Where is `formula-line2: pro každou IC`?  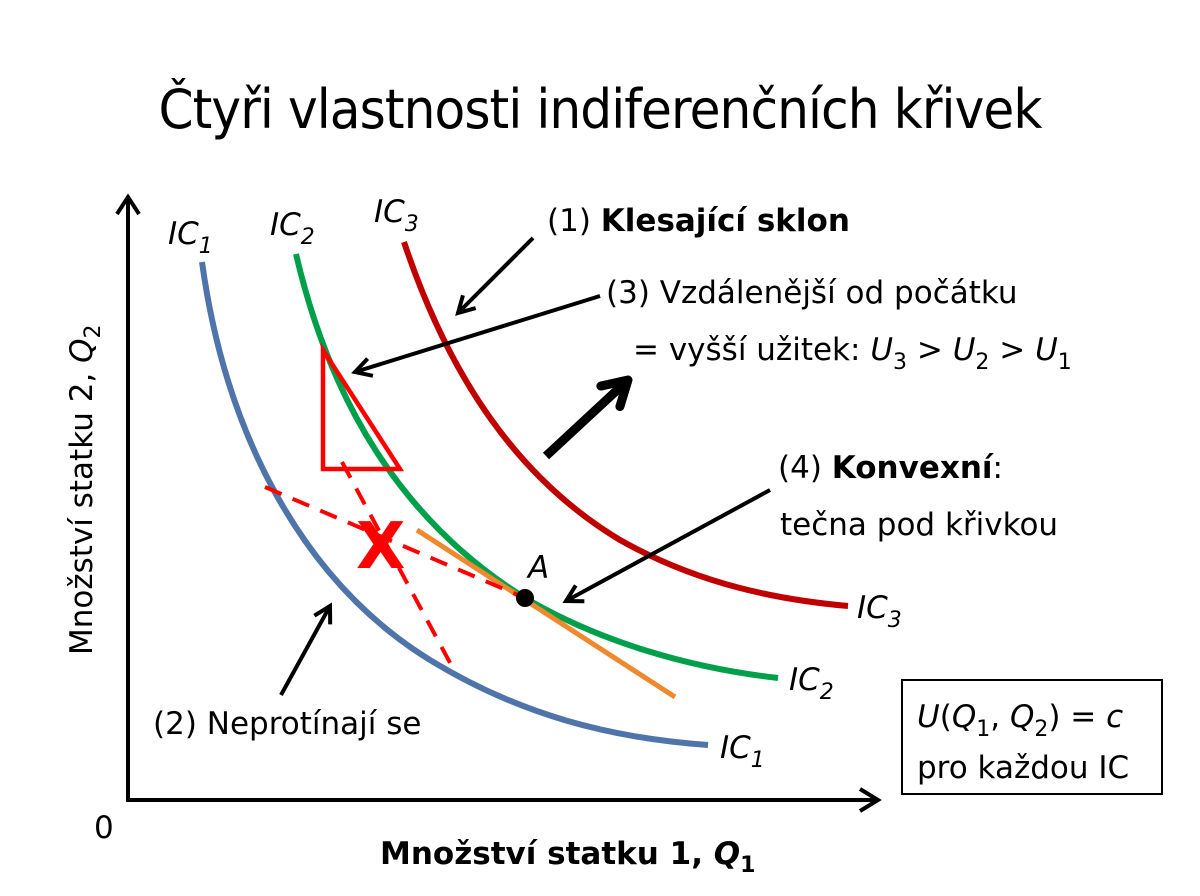
formula-line2: pro každou IC is located at coordinates (1023, 768).